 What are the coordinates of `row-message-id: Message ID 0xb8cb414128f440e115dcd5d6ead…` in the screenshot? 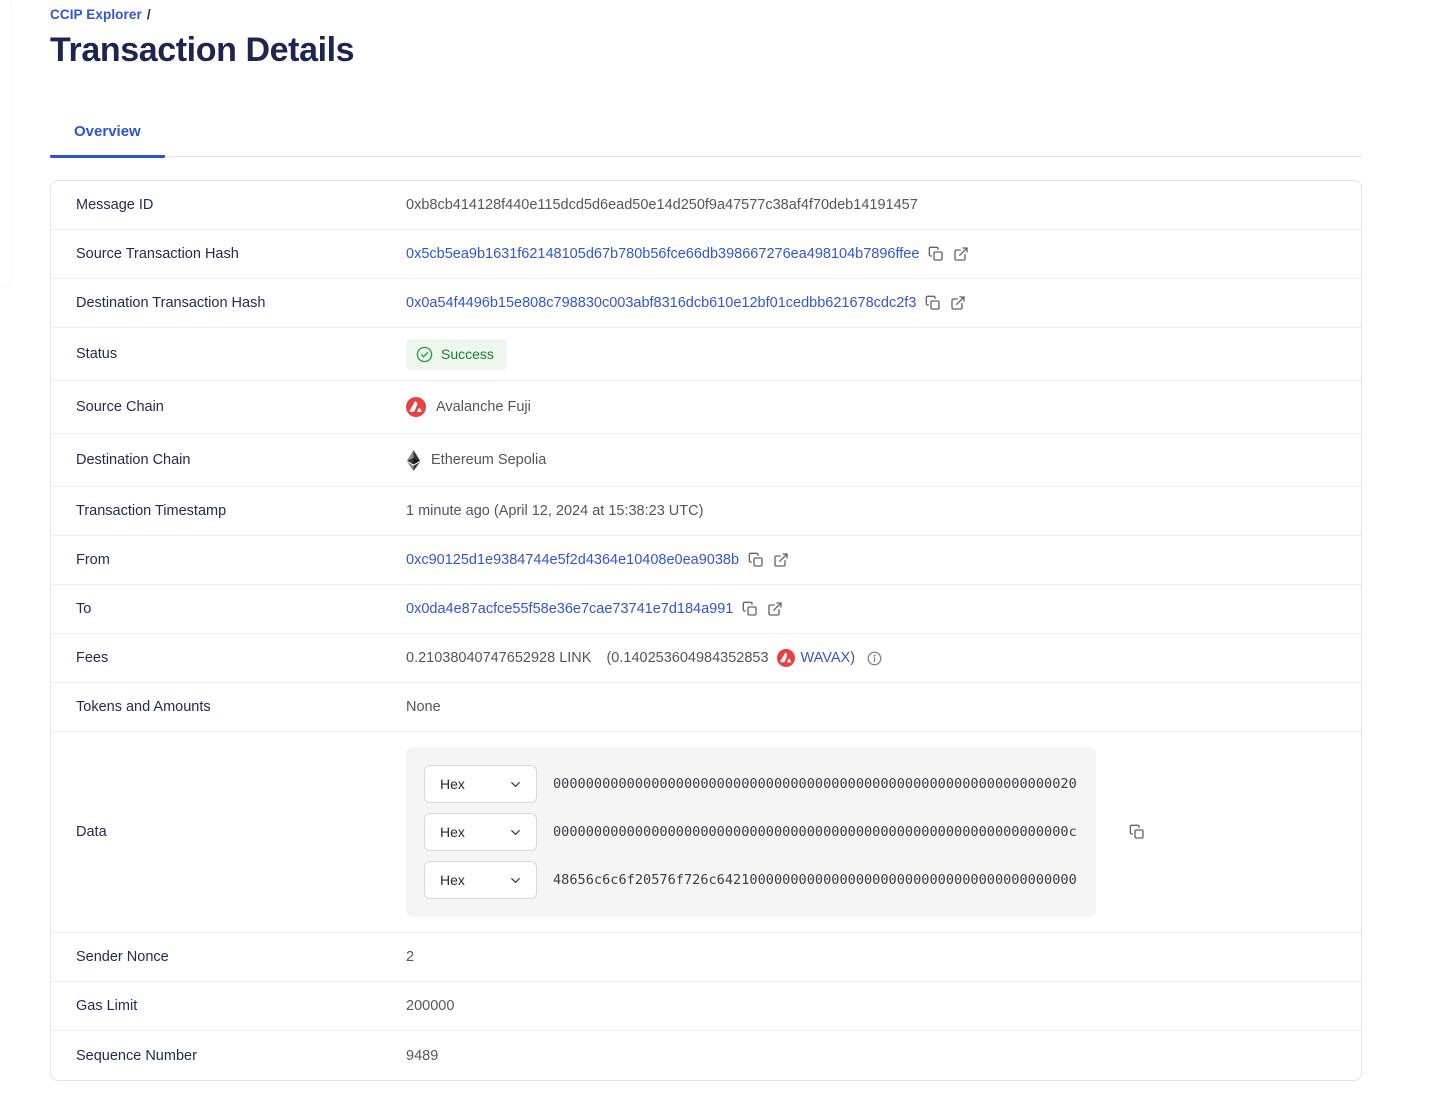 It's located at (706, 205).